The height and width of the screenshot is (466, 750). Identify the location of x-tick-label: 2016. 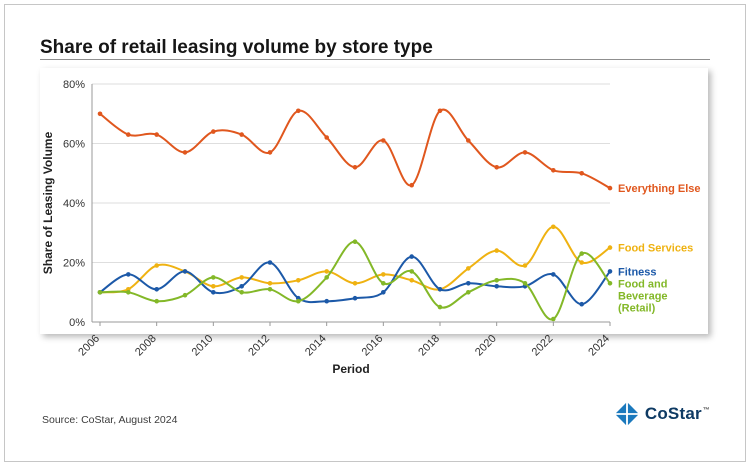
(373, 346).